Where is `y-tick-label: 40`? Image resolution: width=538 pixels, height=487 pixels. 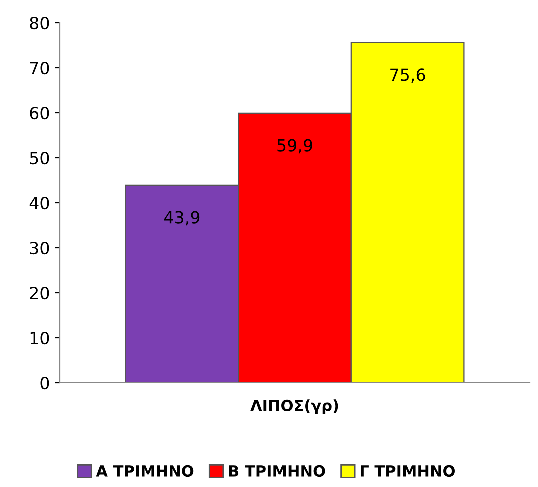 y-tick-label: 40 is located at coordinates (40, 203).